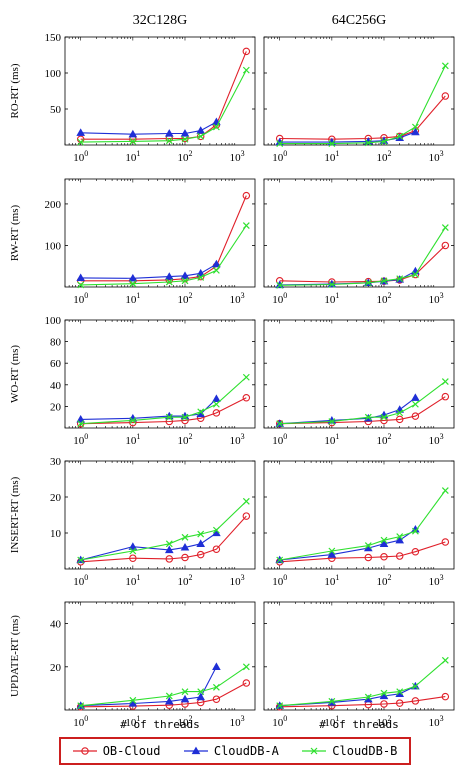 This screenshot has height=778, width=459. I want to click on y-tick-label: 80, so click(56, 343).